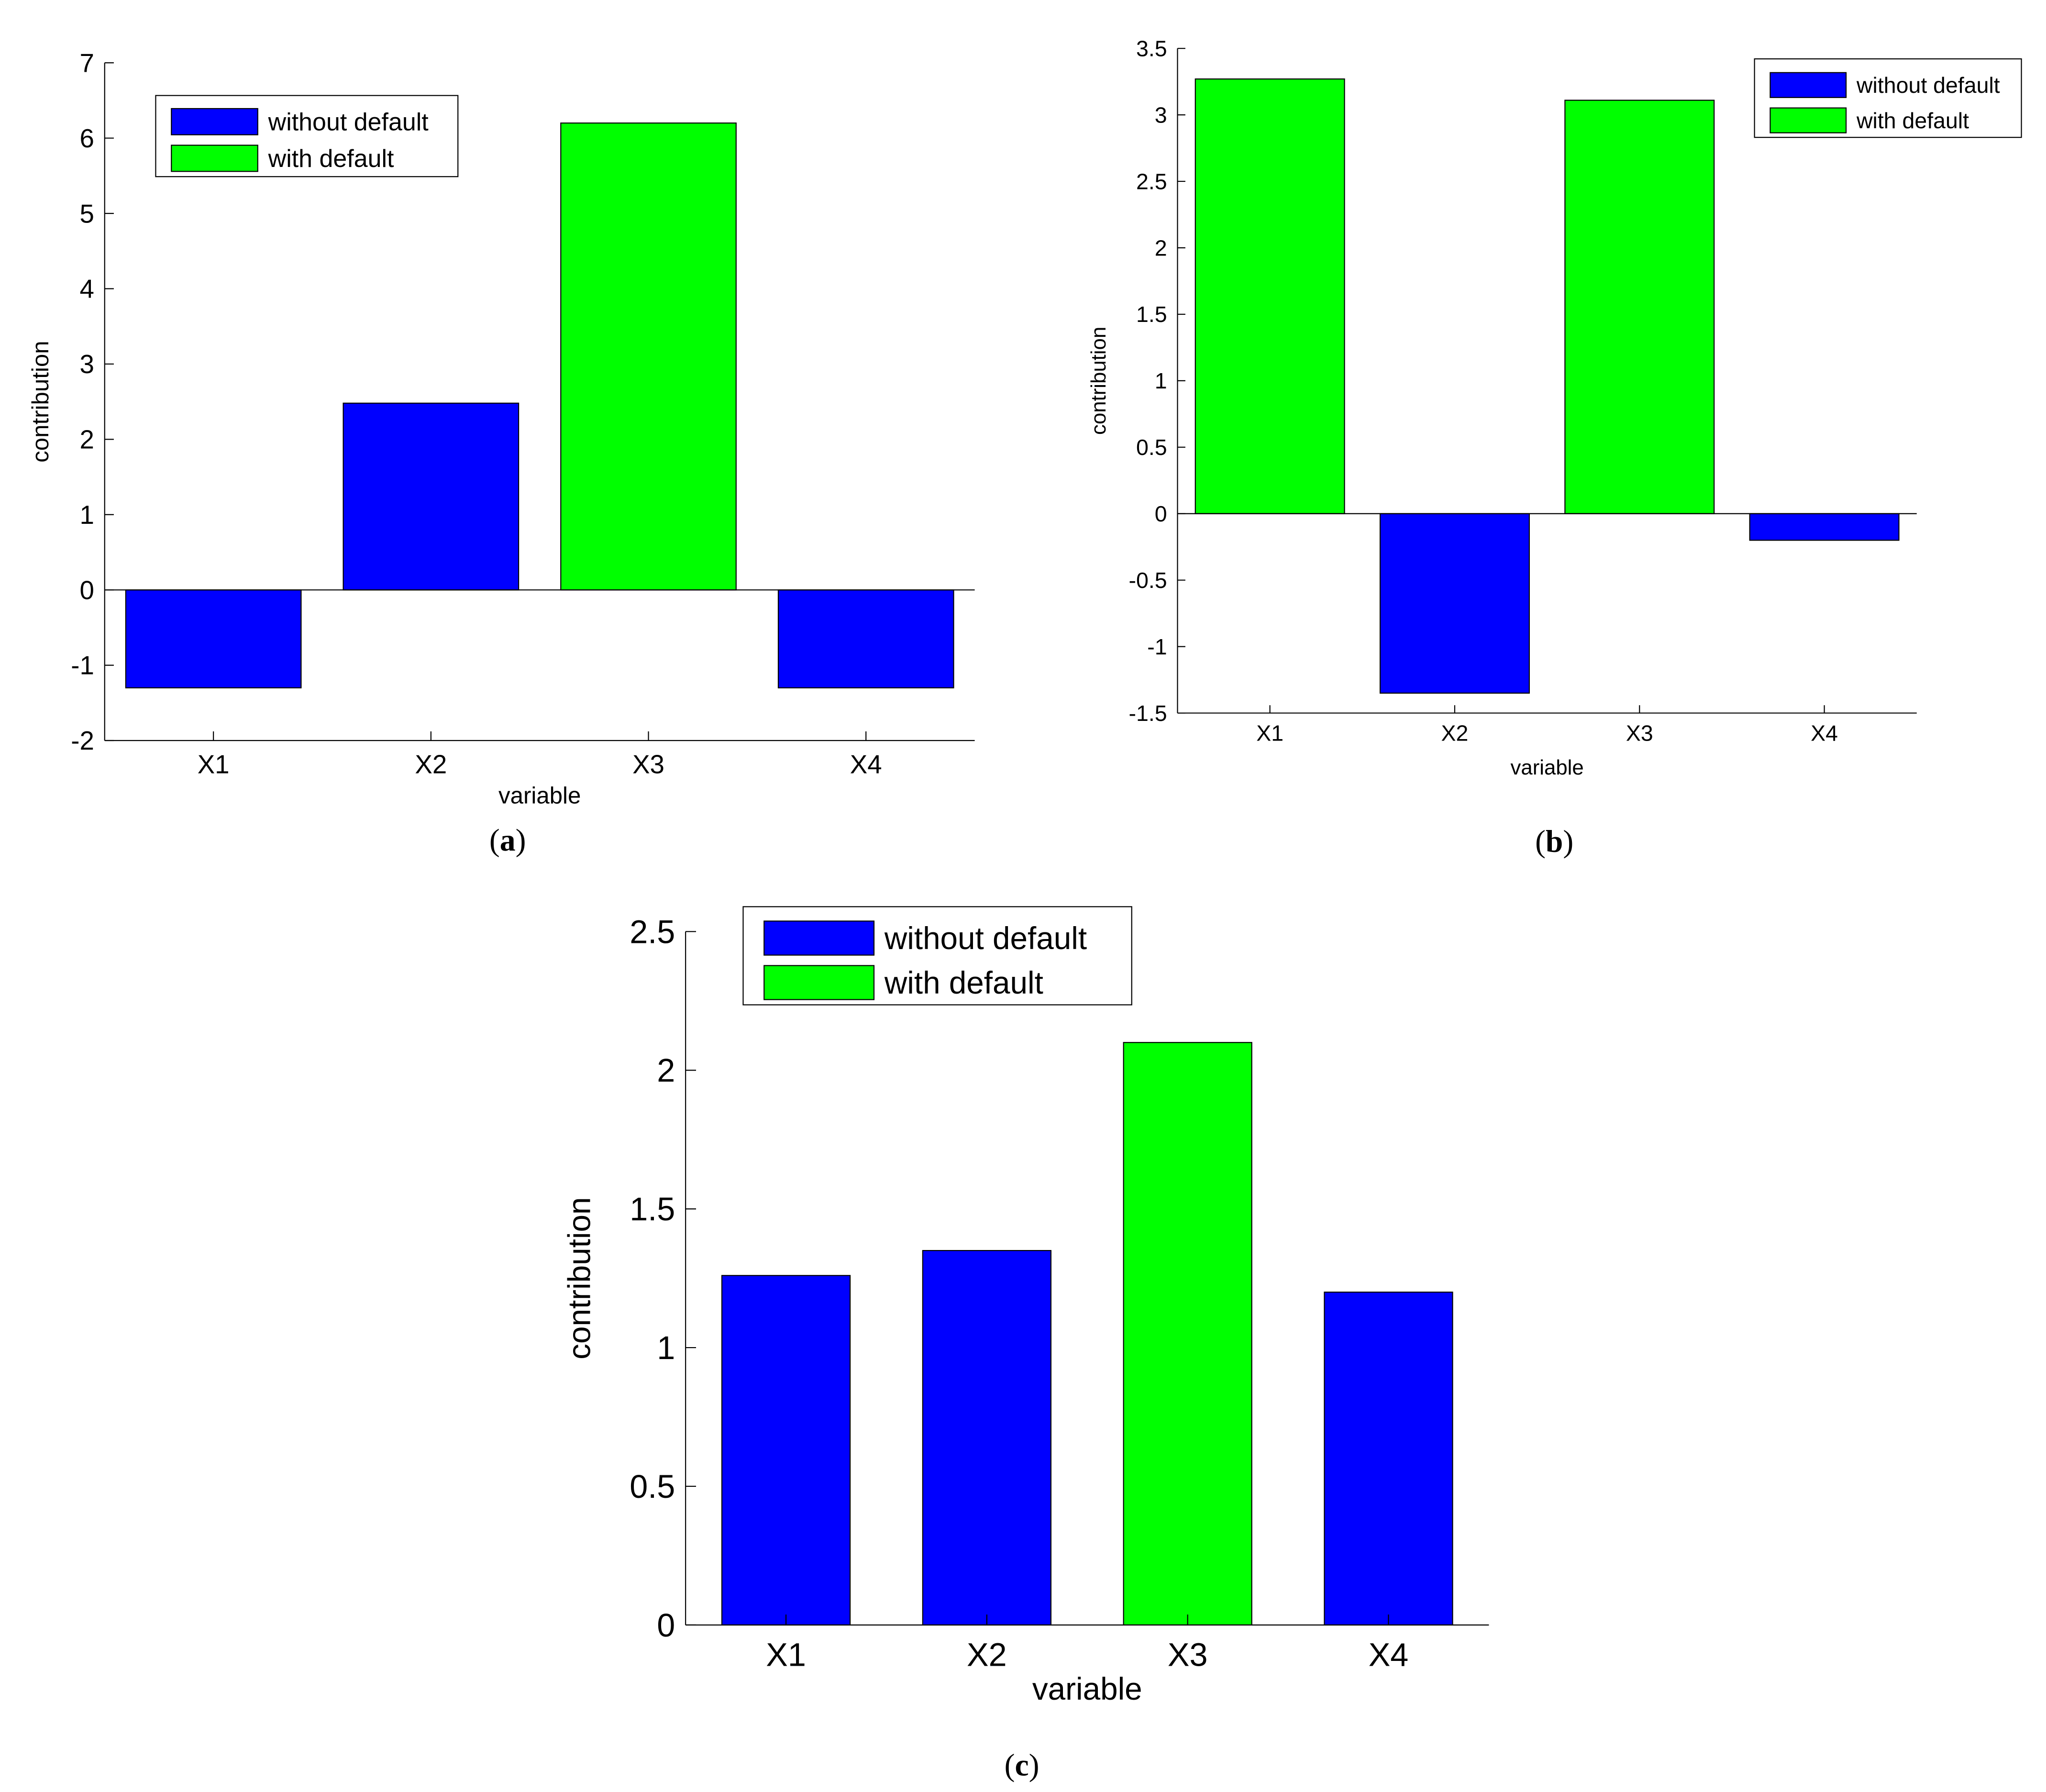  I want to click on panel-caption: (c), so click(1022, 1765).